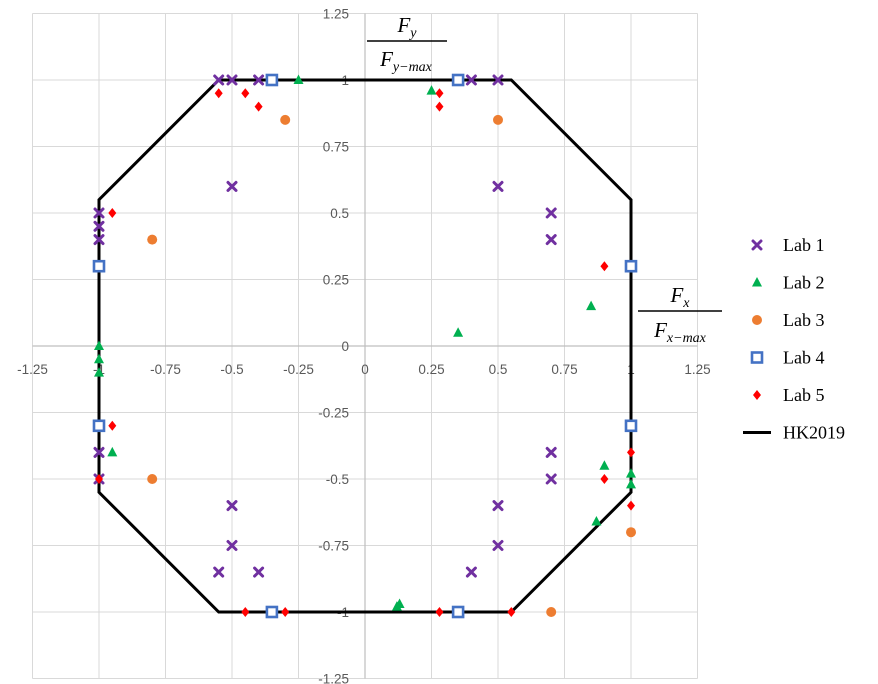  I want to click on x-tick-label: 0.75, so click(564, 369).